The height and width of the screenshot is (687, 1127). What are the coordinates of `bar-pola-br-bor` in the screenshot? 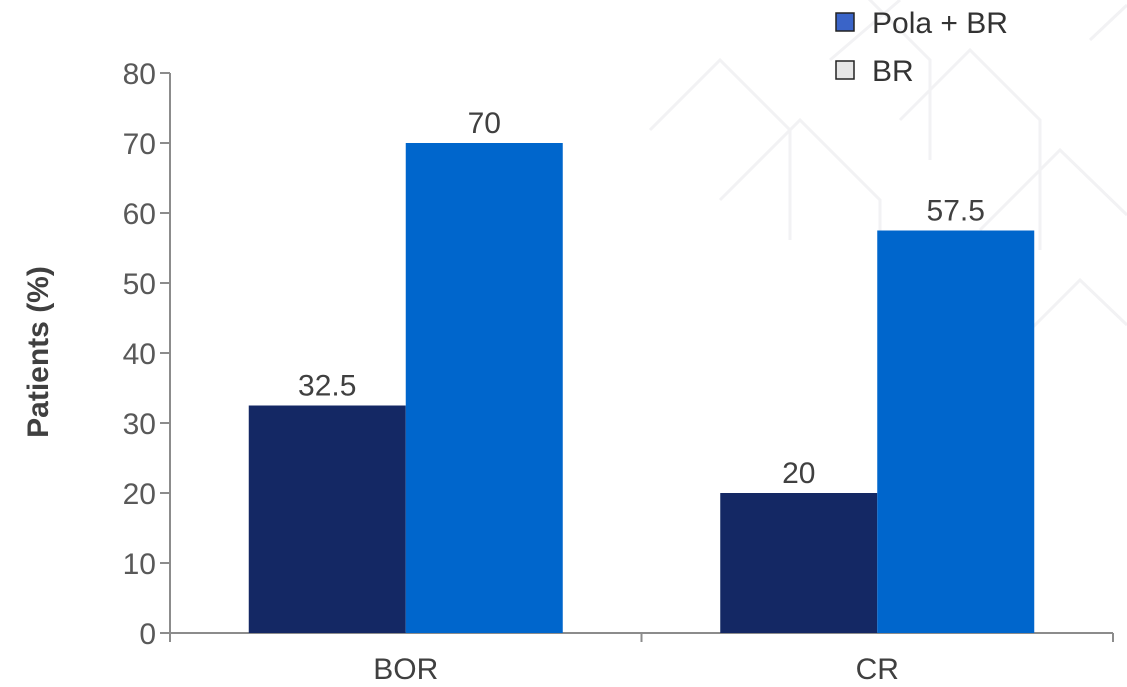 It's located at (484, 388).